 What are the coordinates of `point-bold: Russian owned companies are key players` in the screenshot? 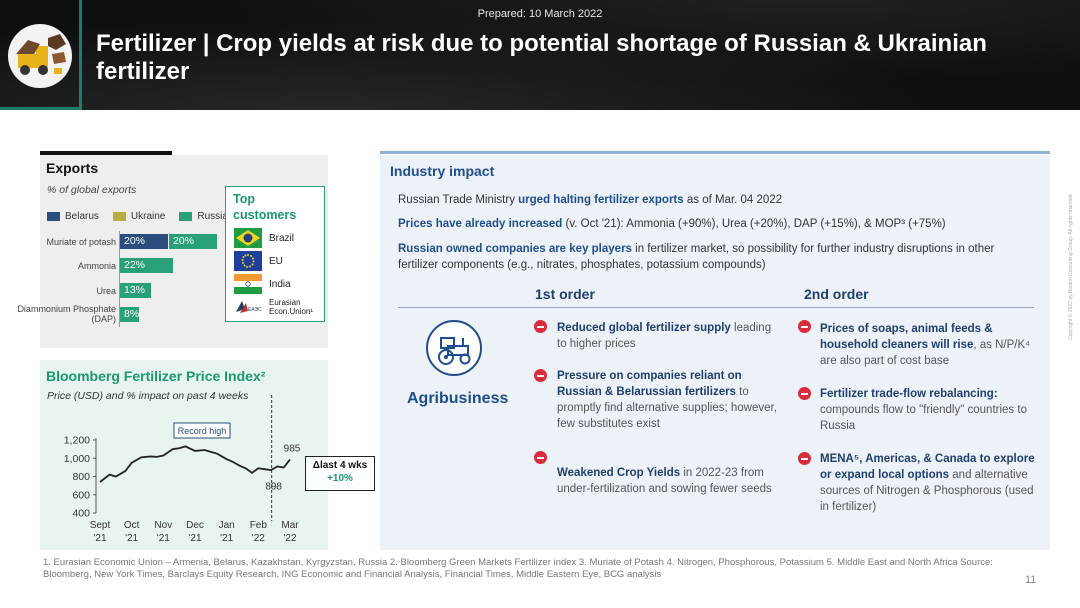 It's located at (515, 249).